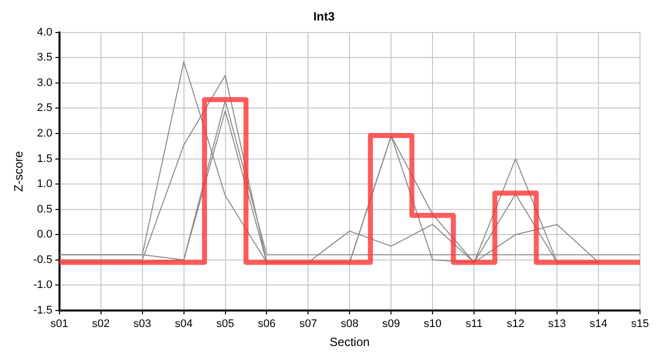  I want to click on x-tick-label: s06, so click(267, 324).